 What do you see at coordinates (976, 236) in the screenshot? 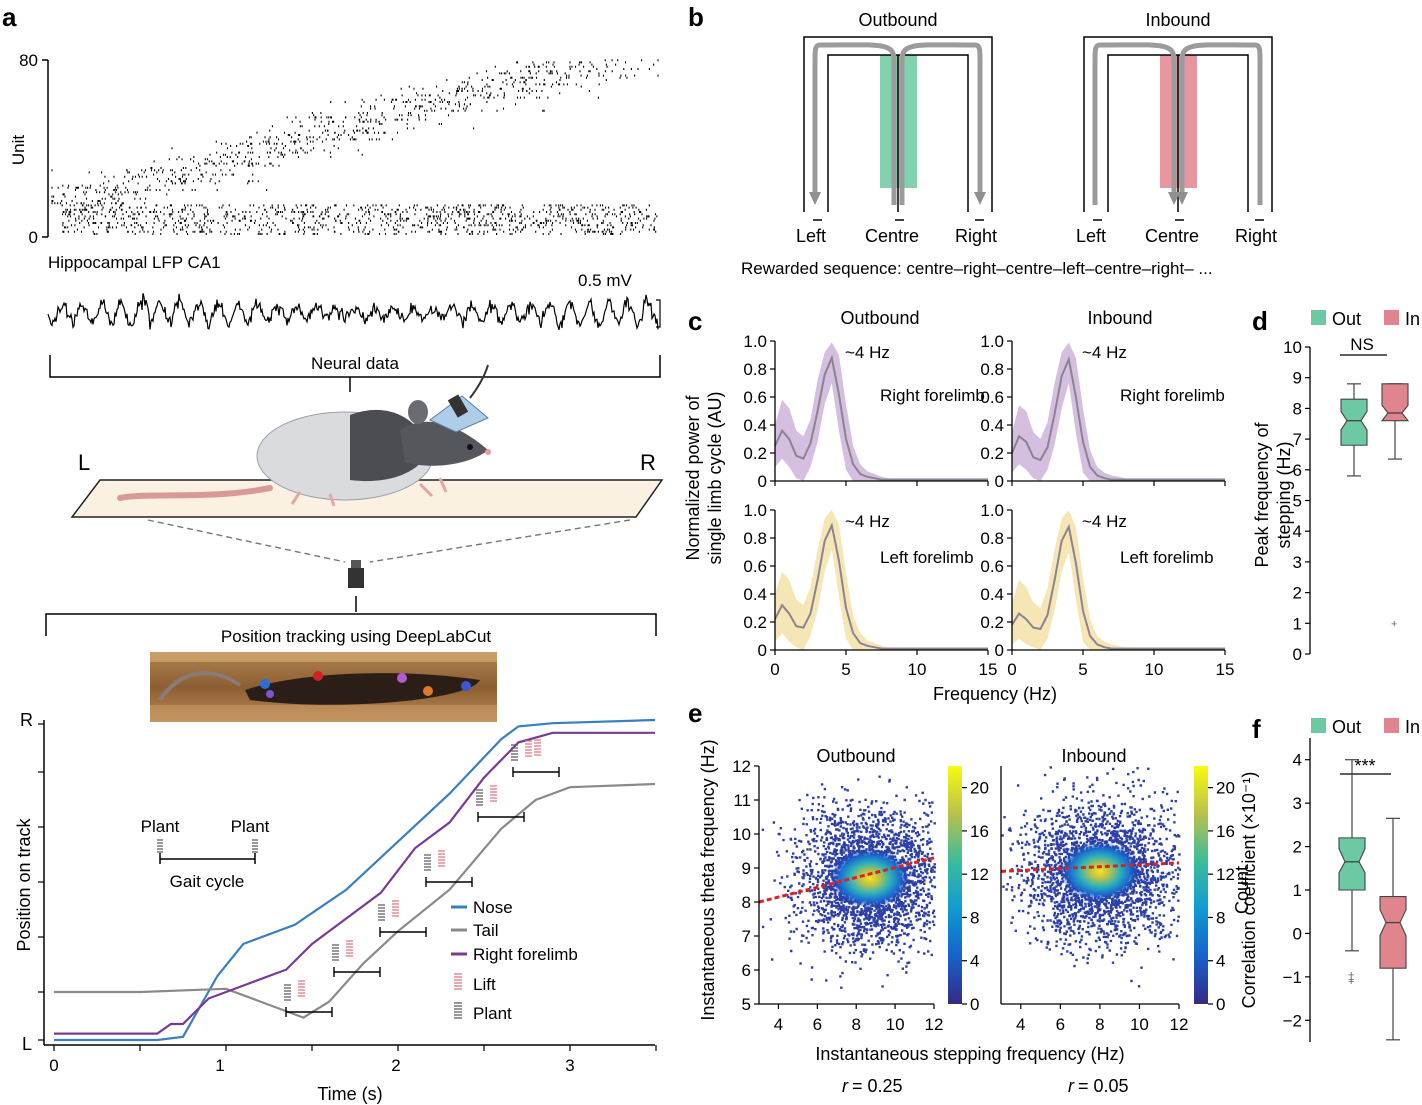
I see `arm-right-outbound: Right` at bounding box center [976, 236].